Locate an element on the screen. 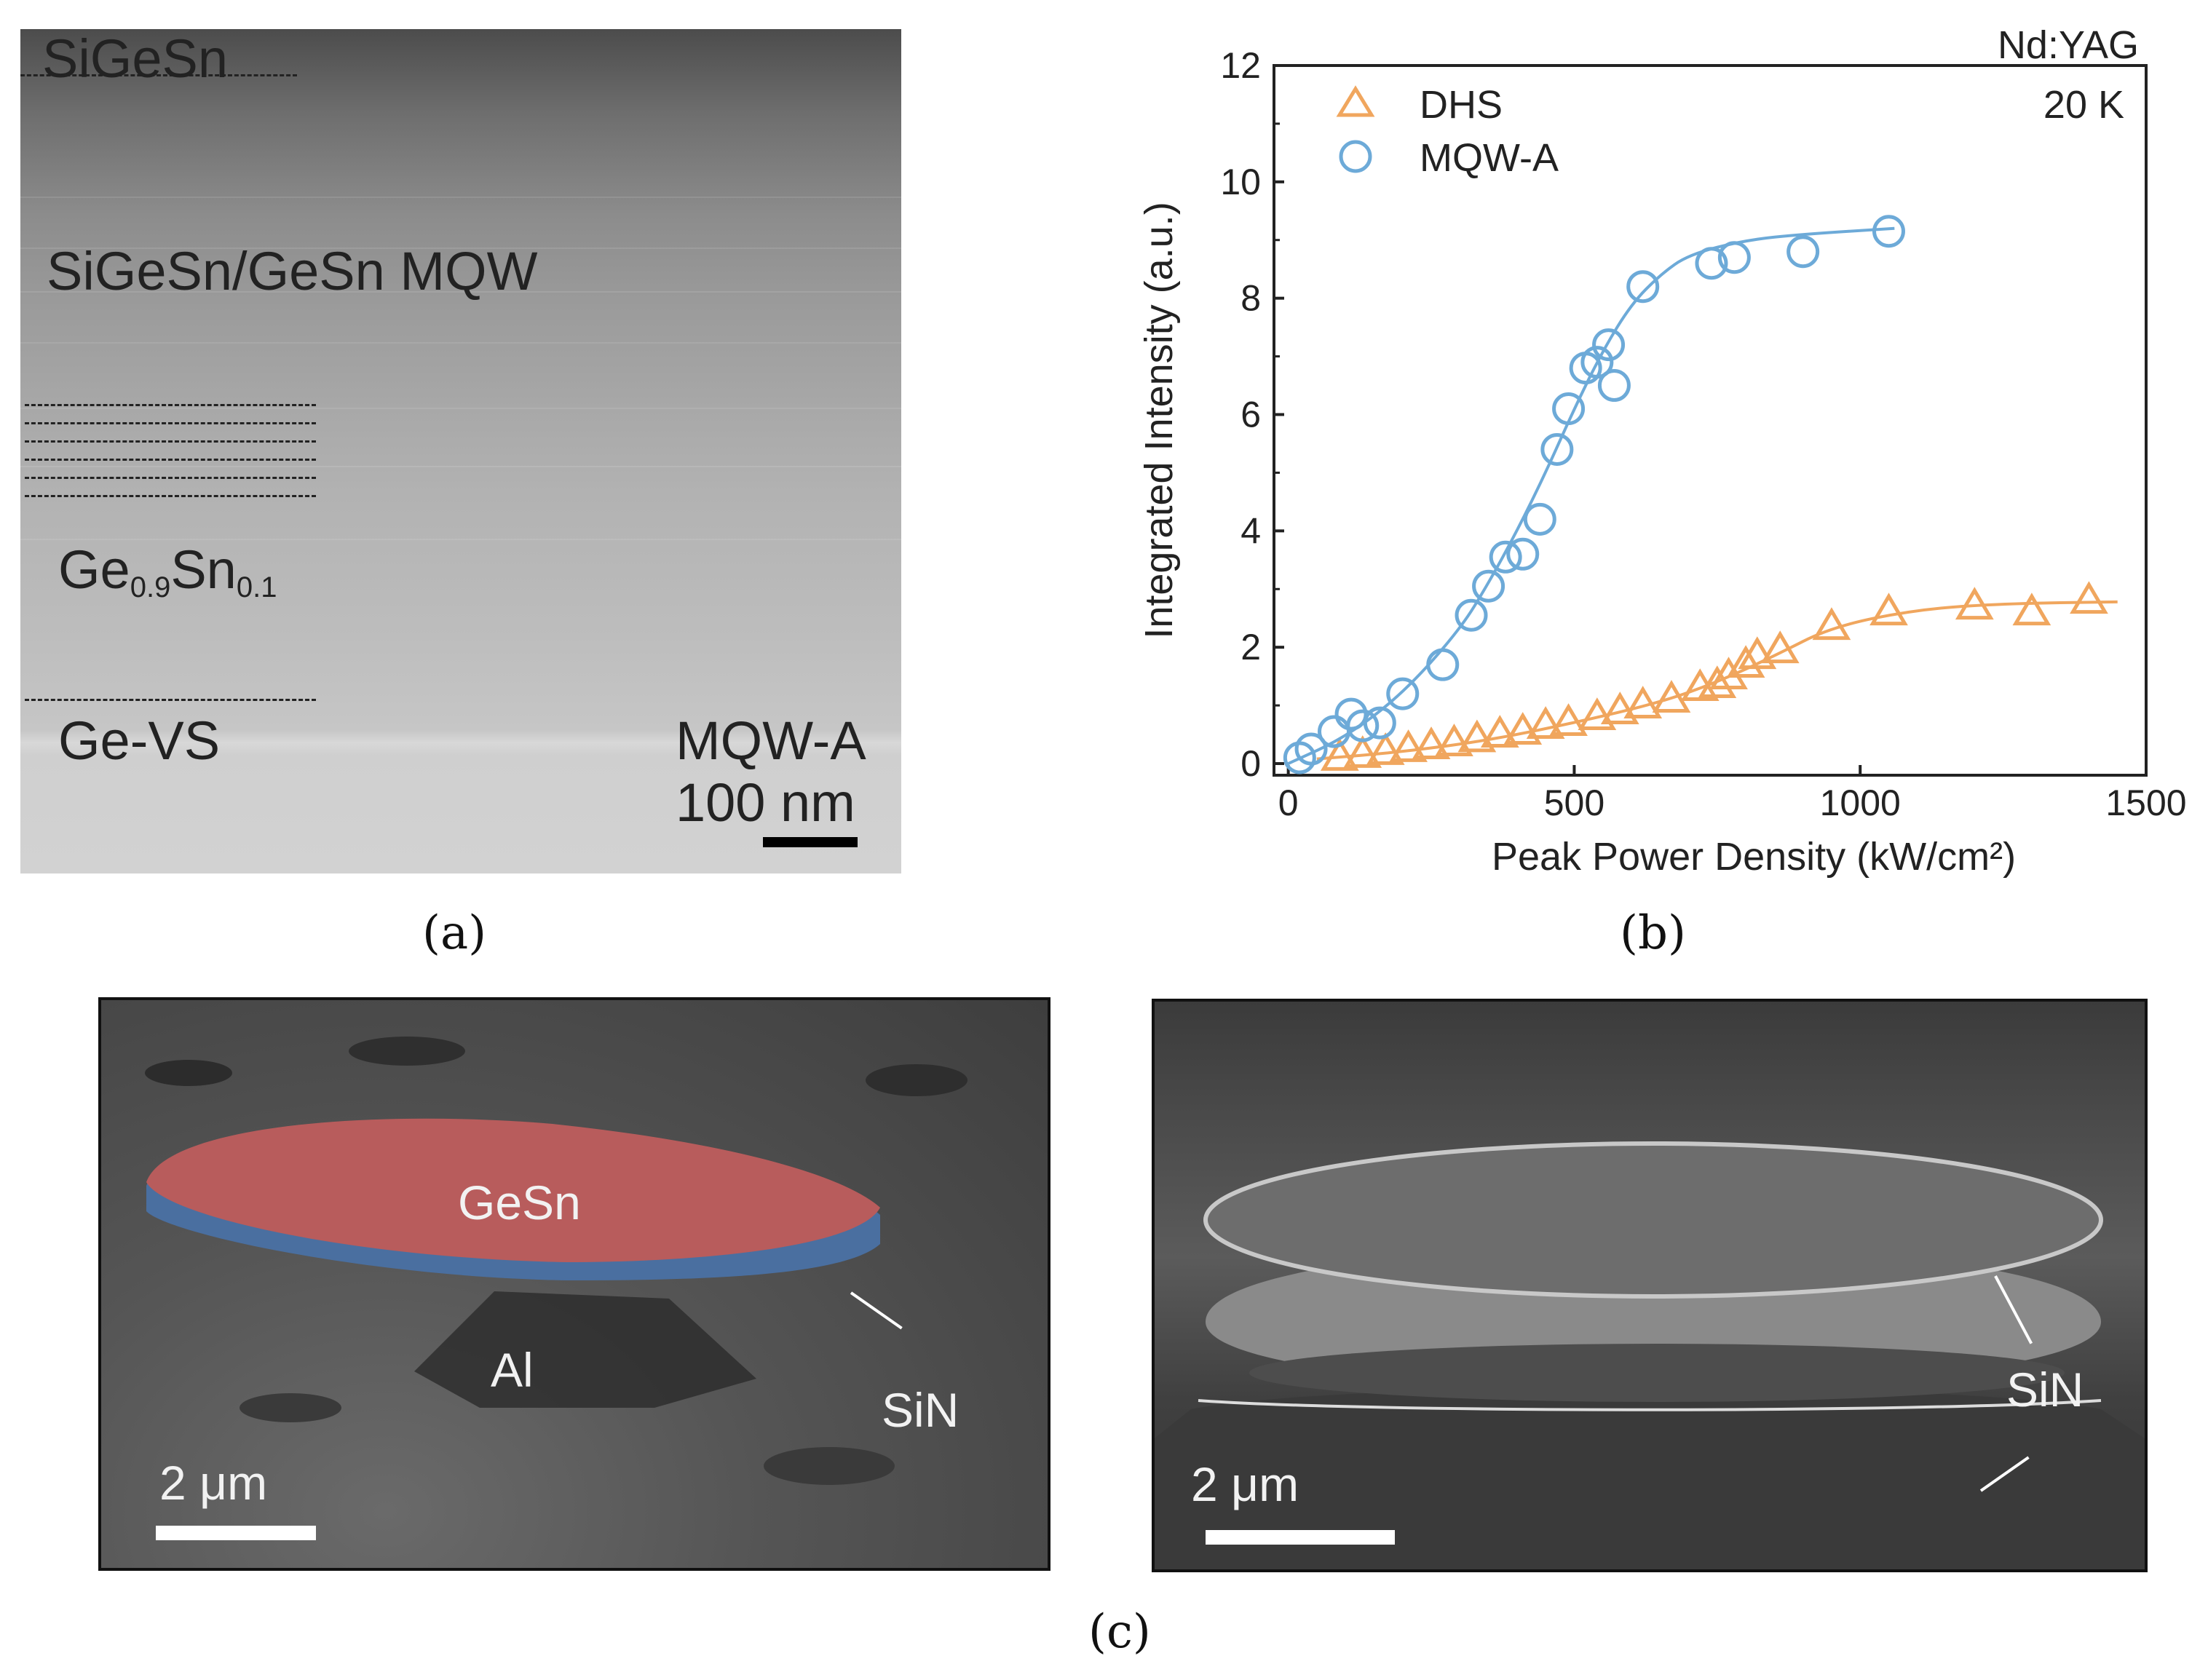  label-ge: Ge is located at coordinates (94, 569).